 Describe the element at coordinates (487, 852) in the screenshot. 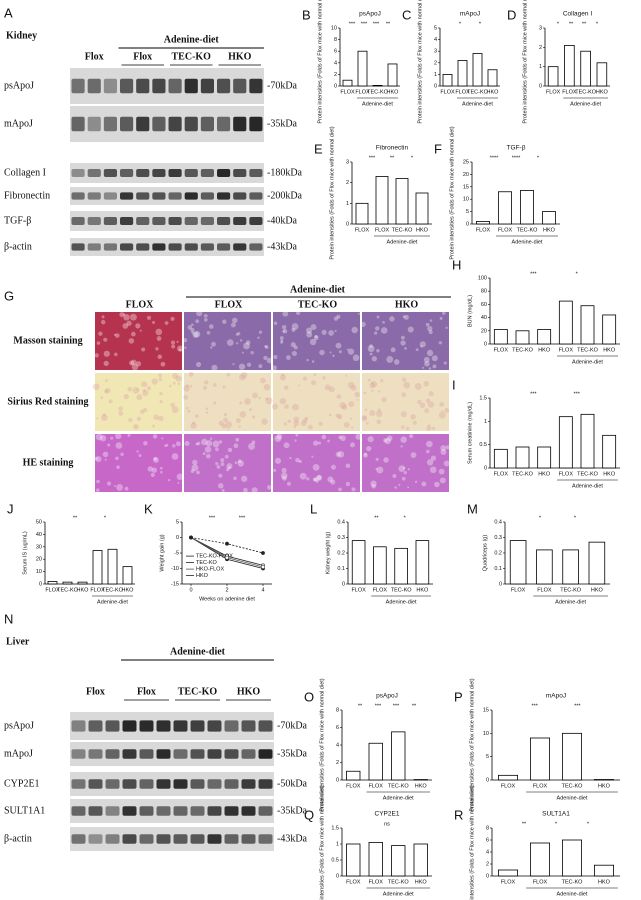

I see `y-tick-label: 4` at that location.